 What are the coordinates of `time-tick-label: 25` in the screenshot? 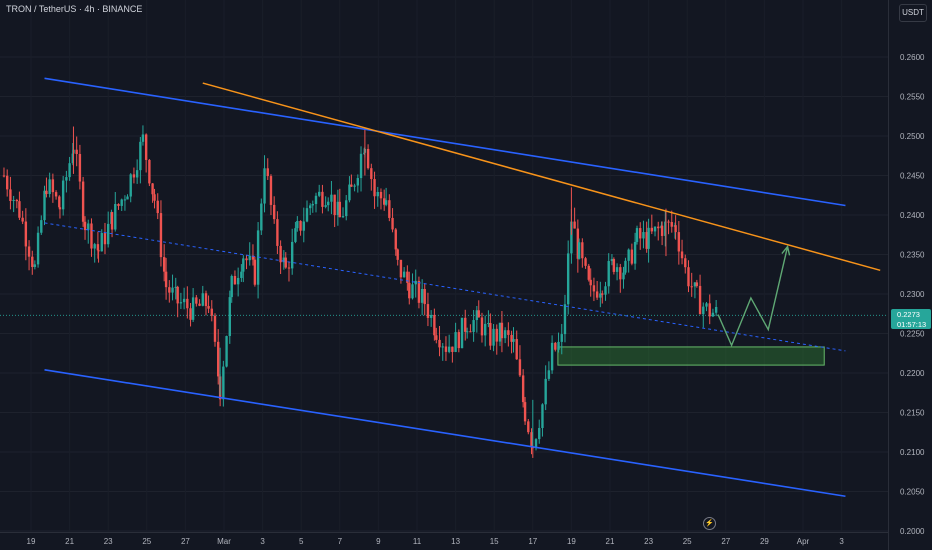 It's located at (146, 541).